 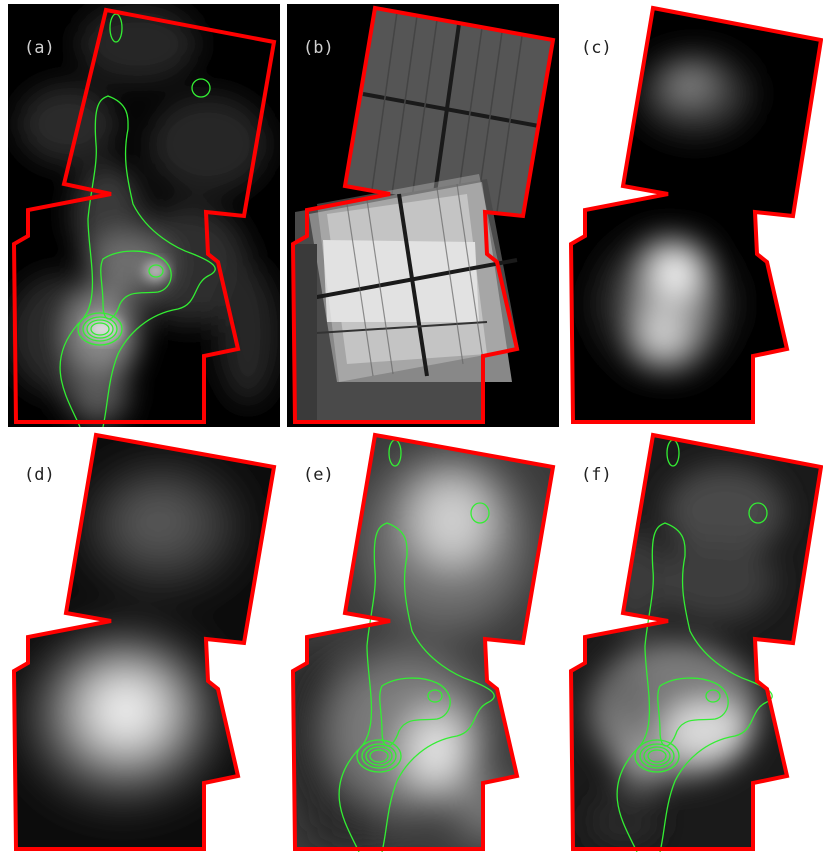 I want to click on panel-a-label: (a), so click(x=39, y=48).